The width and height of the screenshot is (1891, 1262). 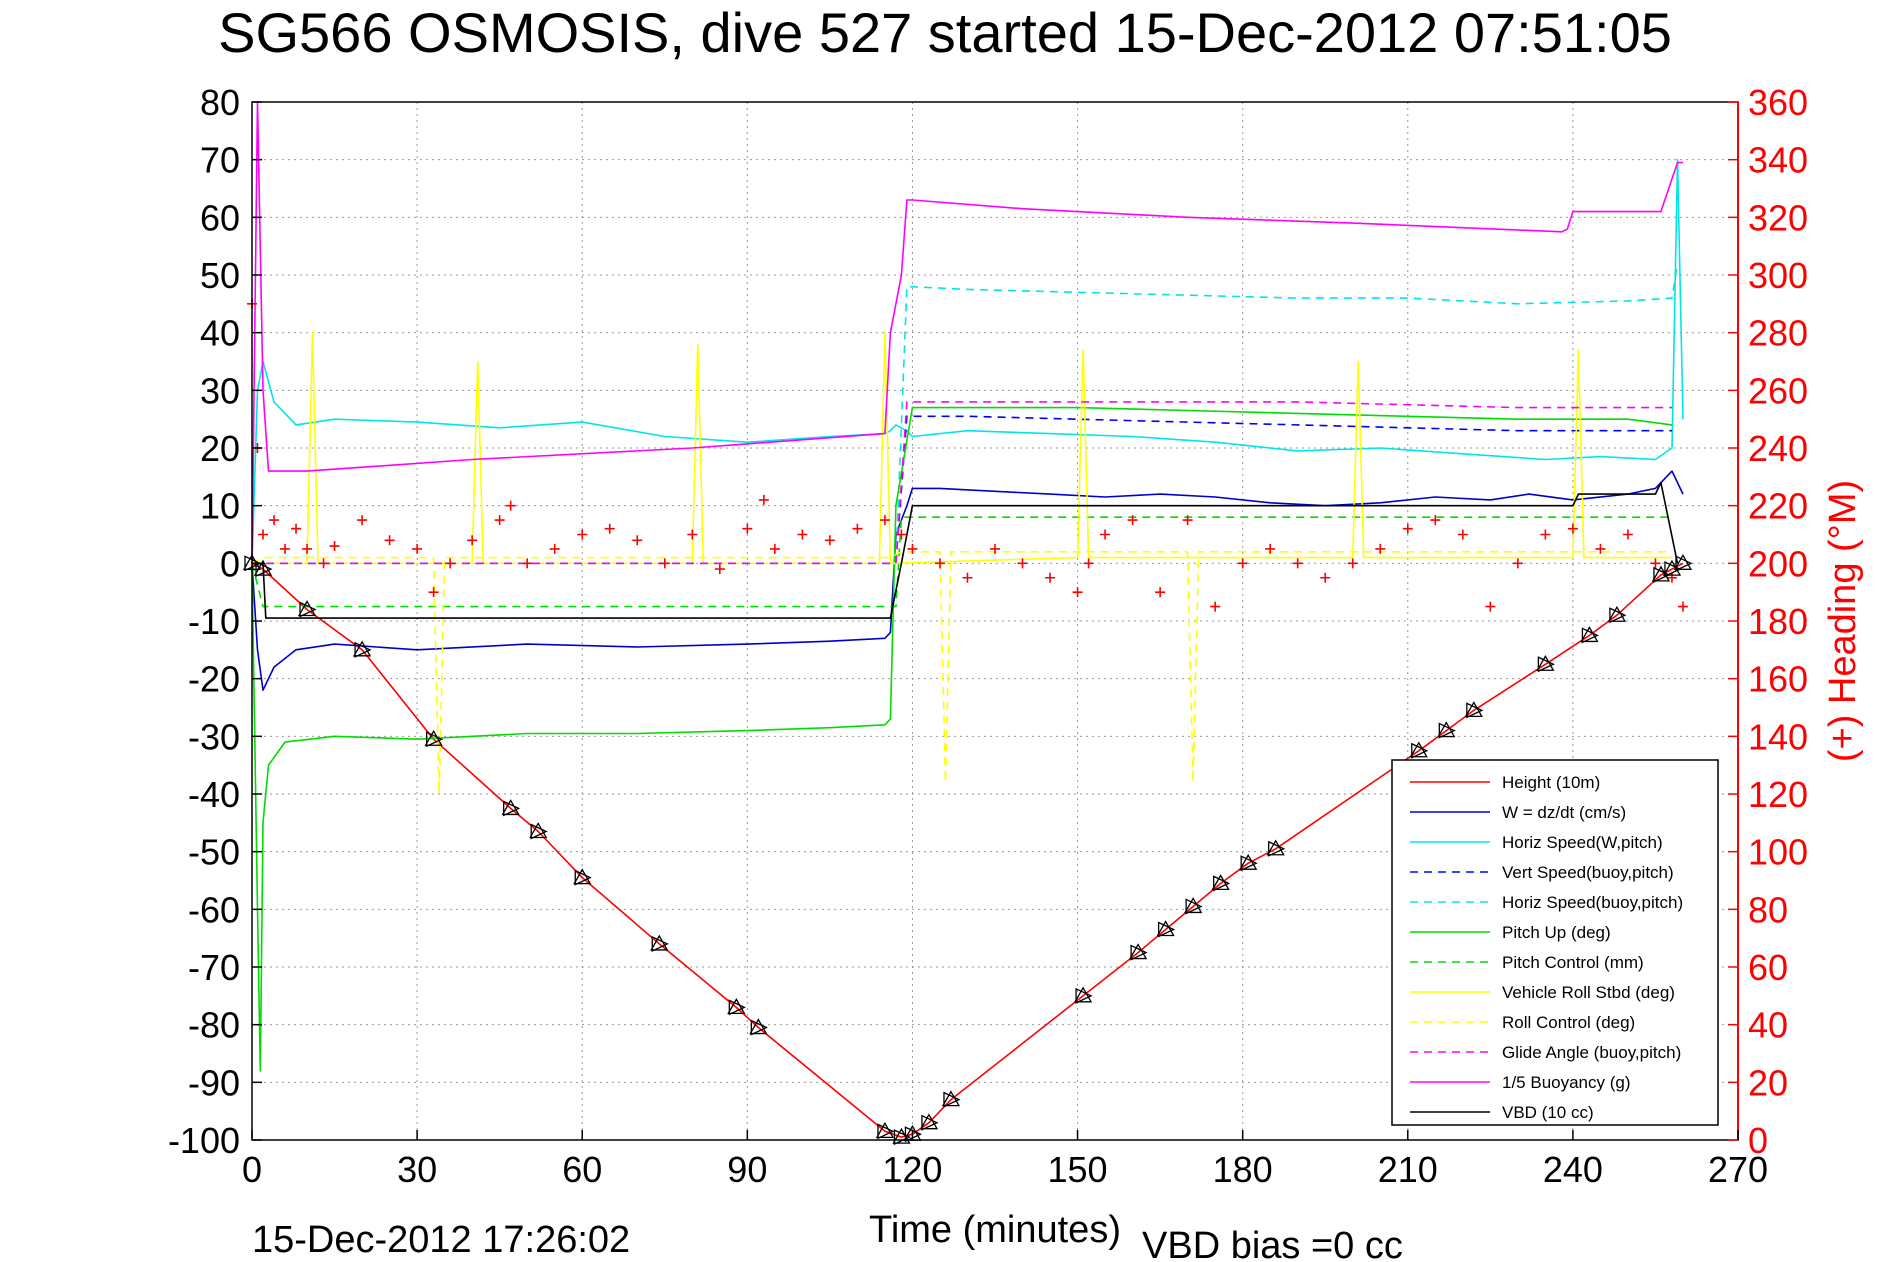 I want to click on x-tick-label: 90, so click(x=747, y=1169).